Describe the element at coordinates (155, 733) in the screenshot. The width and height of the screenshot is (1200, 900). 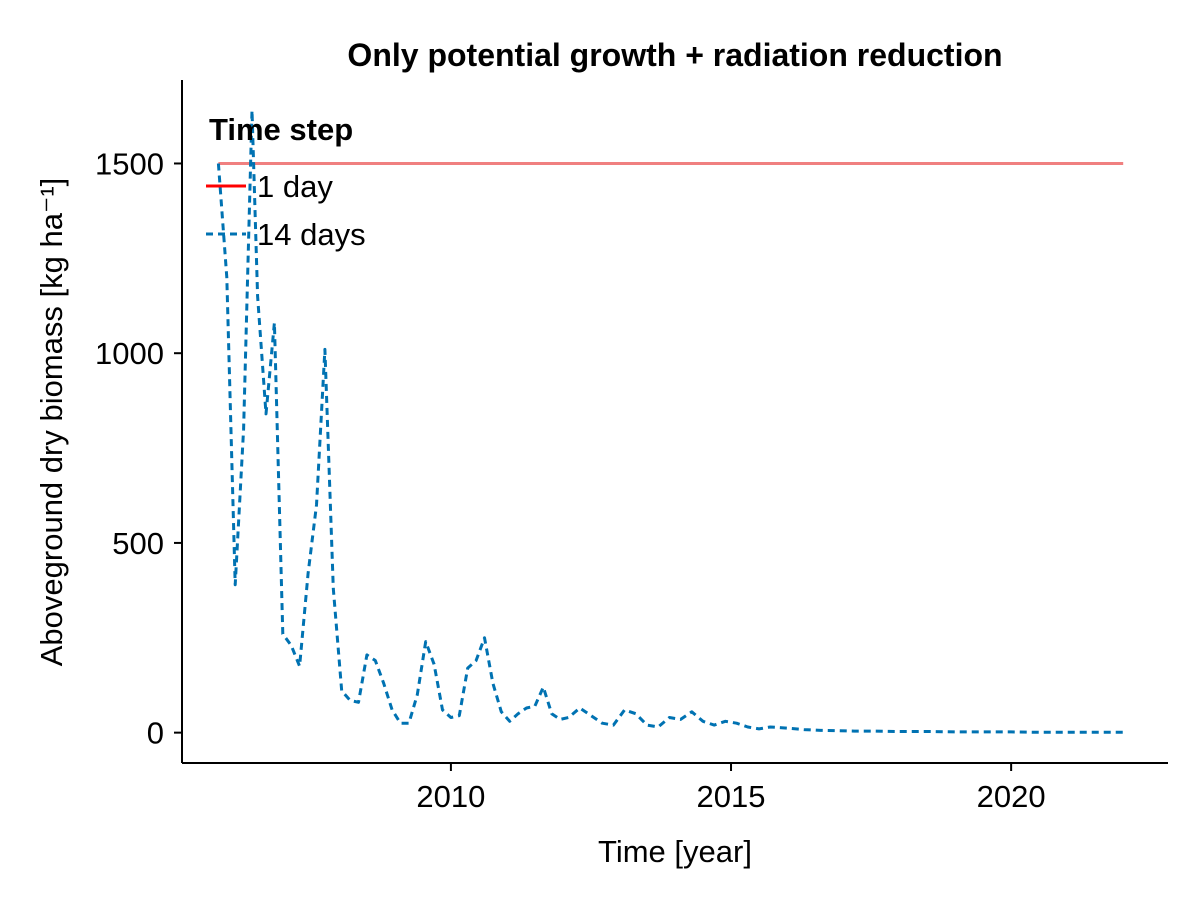
I see `y-tick-label: 0` at that location.